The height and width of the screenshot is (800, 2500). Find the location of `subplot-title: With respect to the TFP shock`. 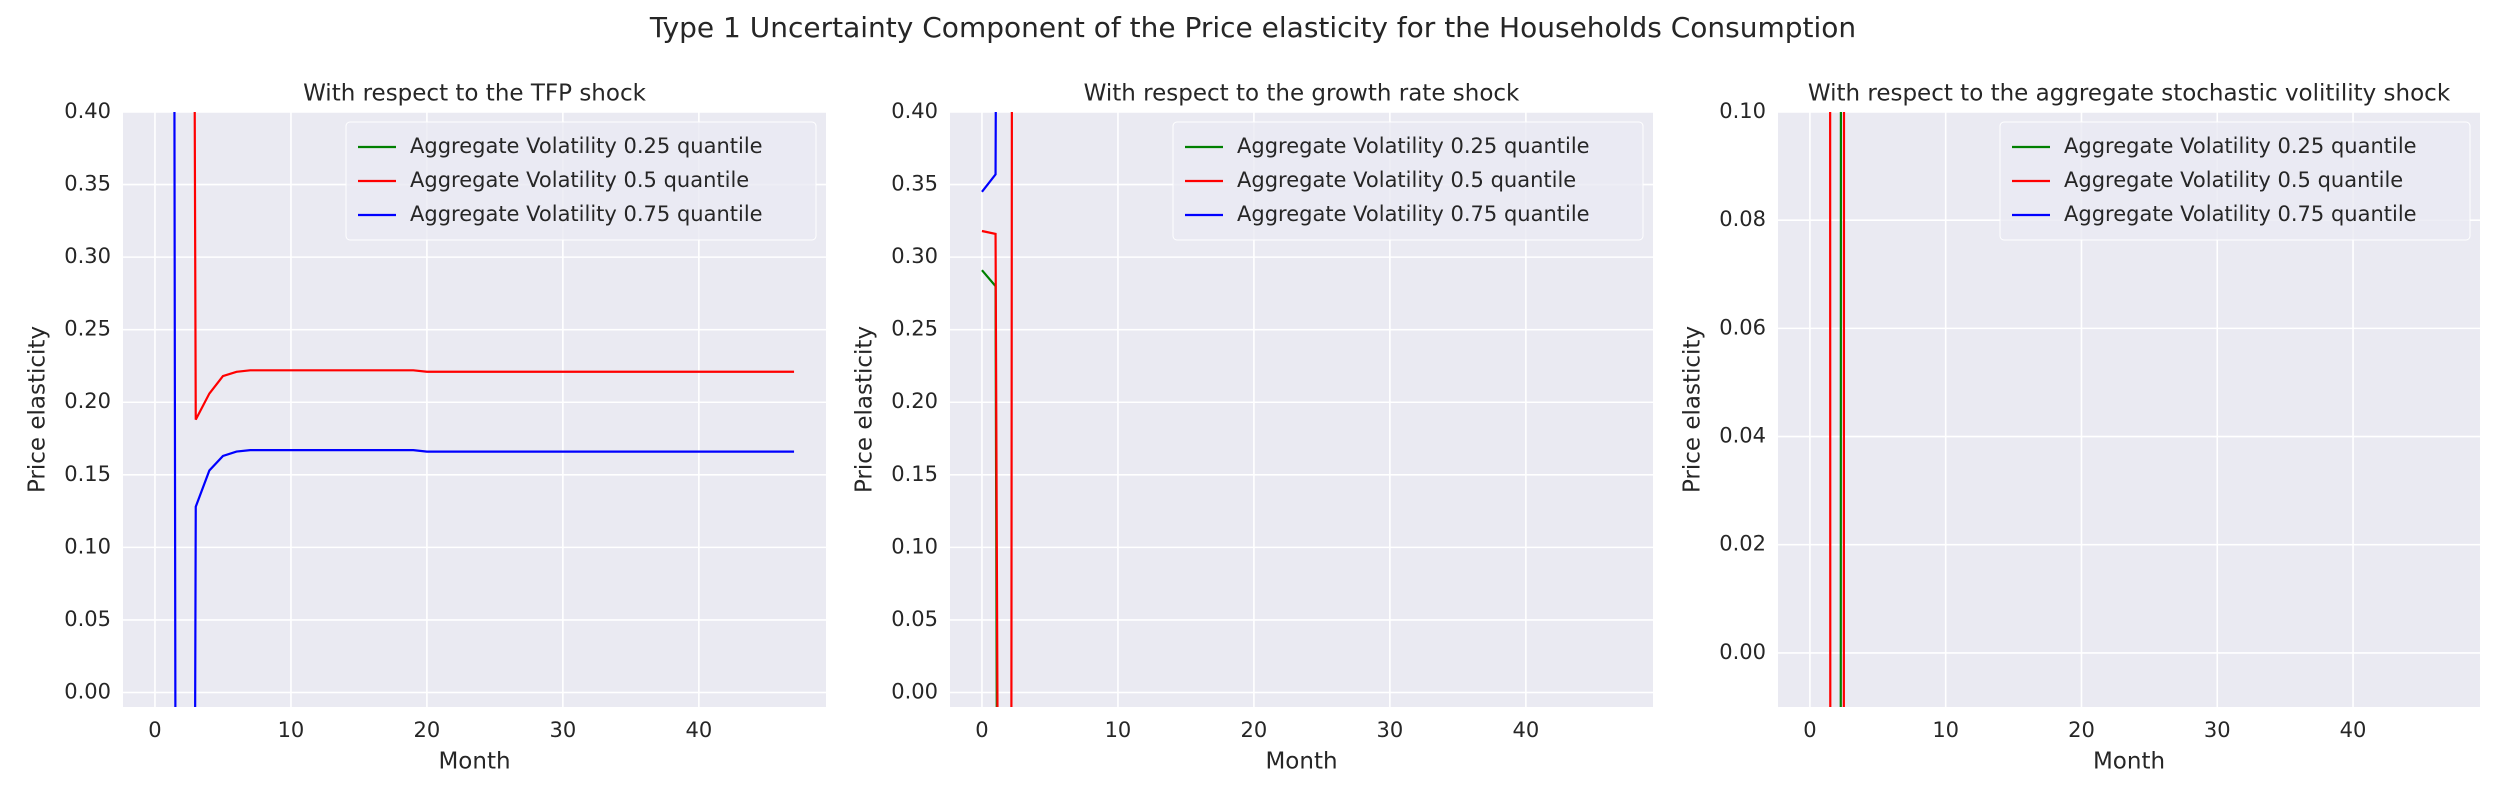

subplot-title: With respect to the TFP shock is located at coordinates (475, 94).